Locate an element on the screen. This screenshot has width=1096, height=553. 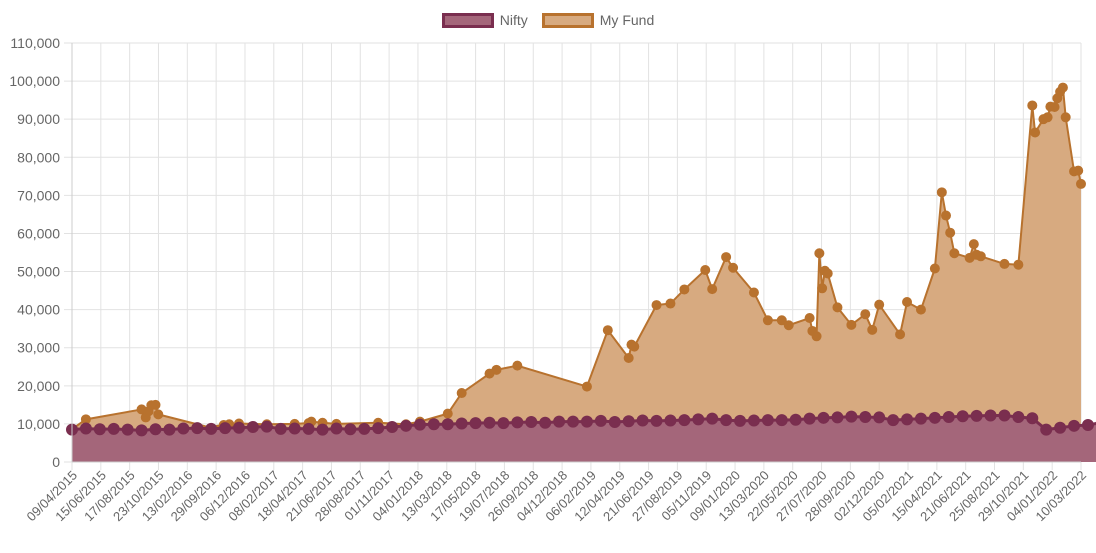
y-tick-label: 70,000 is located at coordinates (38, 195).